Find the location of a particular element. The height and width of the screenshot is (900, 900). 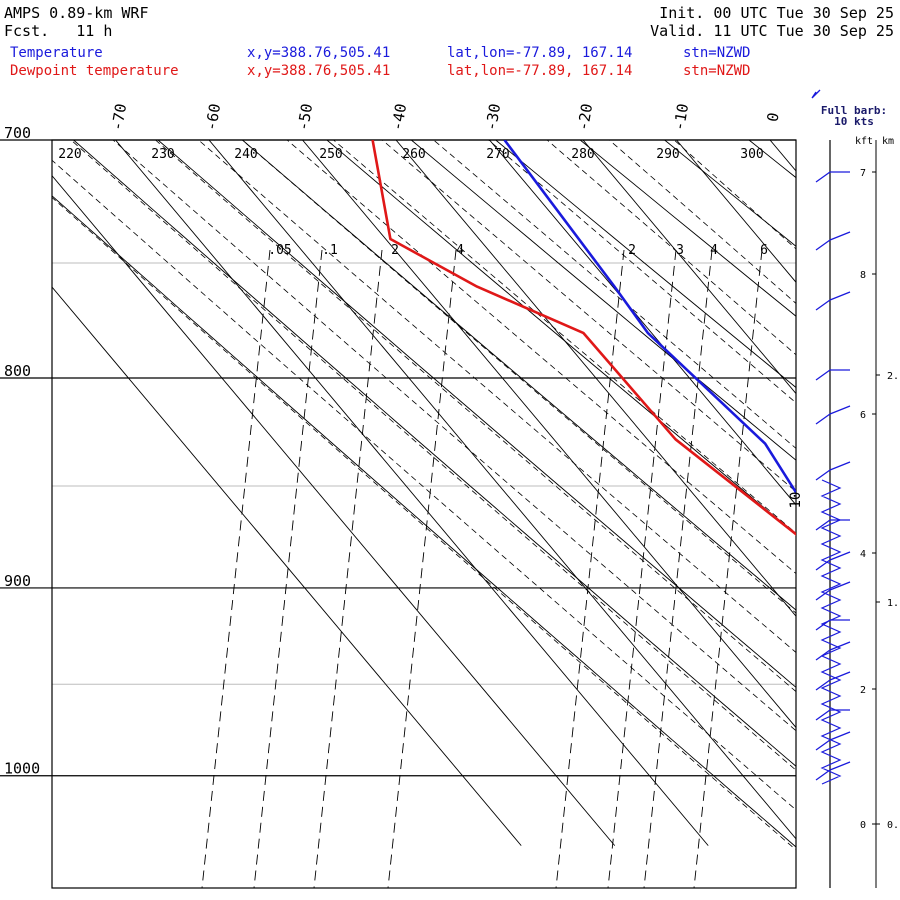

mixing-ratio-label: .05 is located at coordinates (279, 250).